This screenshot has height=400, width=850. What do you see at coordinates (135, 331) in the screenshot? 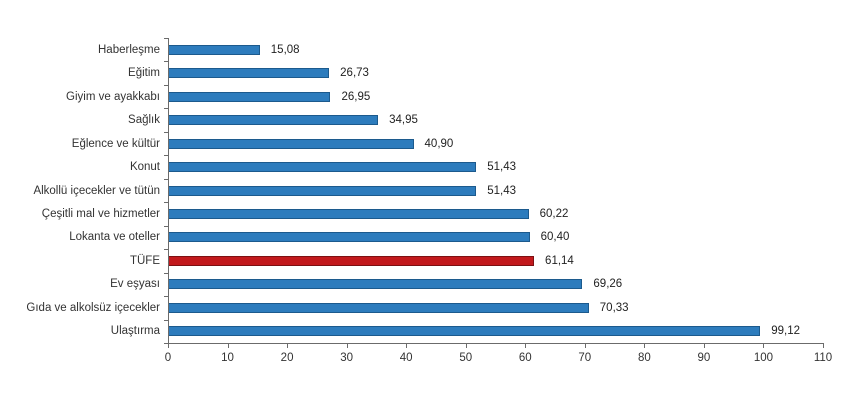
I see `category-label: Ulaştırma` at bounding box center [135, 331].